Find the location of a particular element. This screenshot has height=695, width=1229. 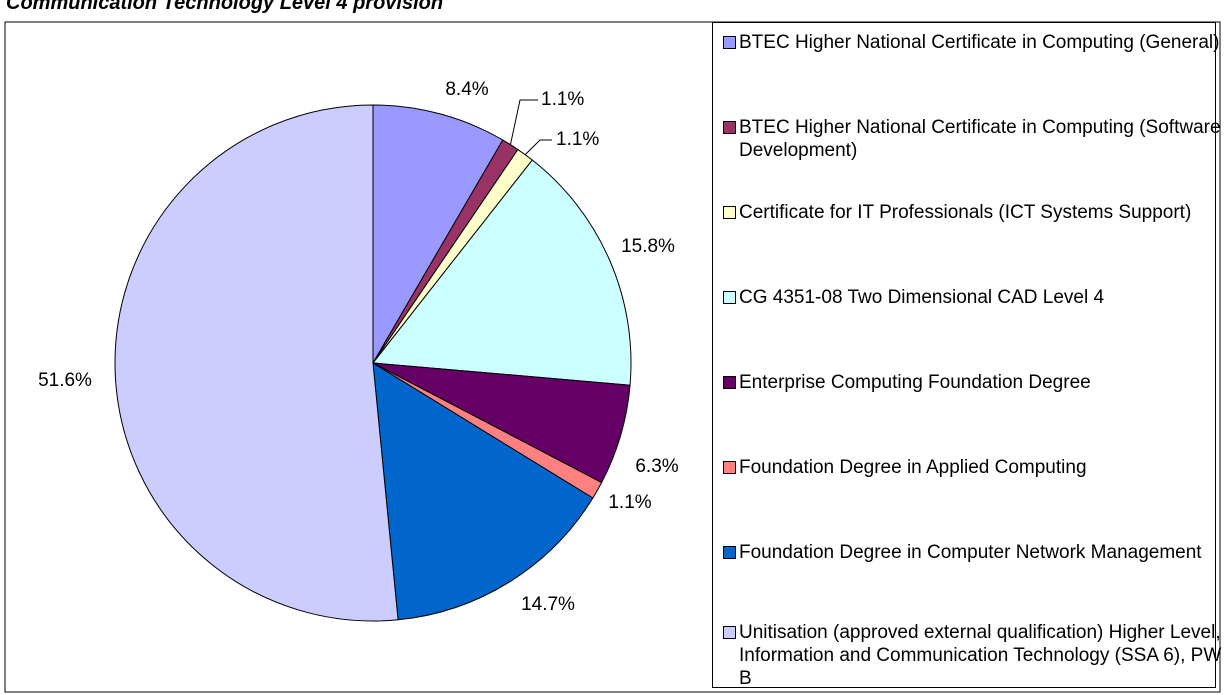

legend-item: Enterprise Computing Foundation Degree is located at coordinates (973, 382).